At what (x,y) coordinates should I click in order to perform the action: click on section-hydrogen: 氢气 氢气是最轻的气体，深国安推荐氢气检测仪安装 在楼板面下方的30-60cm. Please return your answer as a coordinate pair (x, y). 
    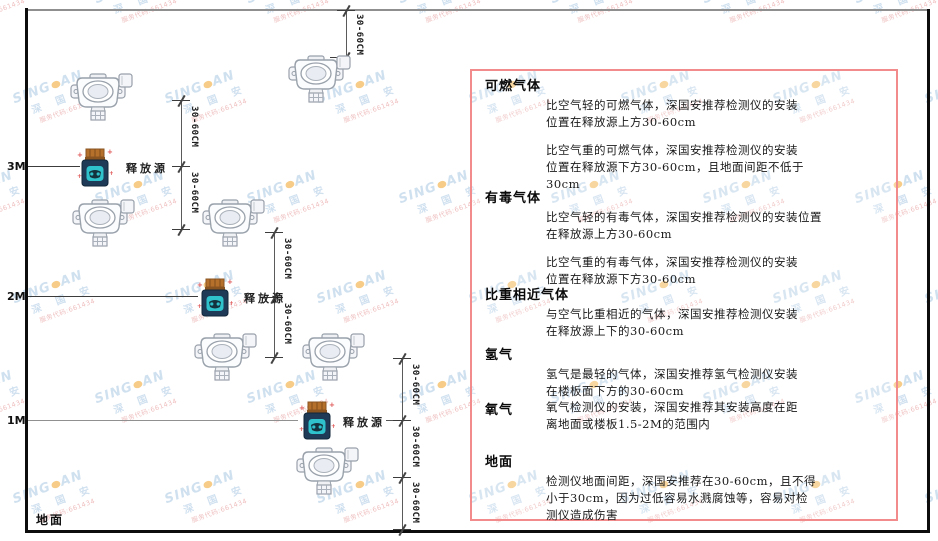
    Looking at the image, I should click on (686, 372).